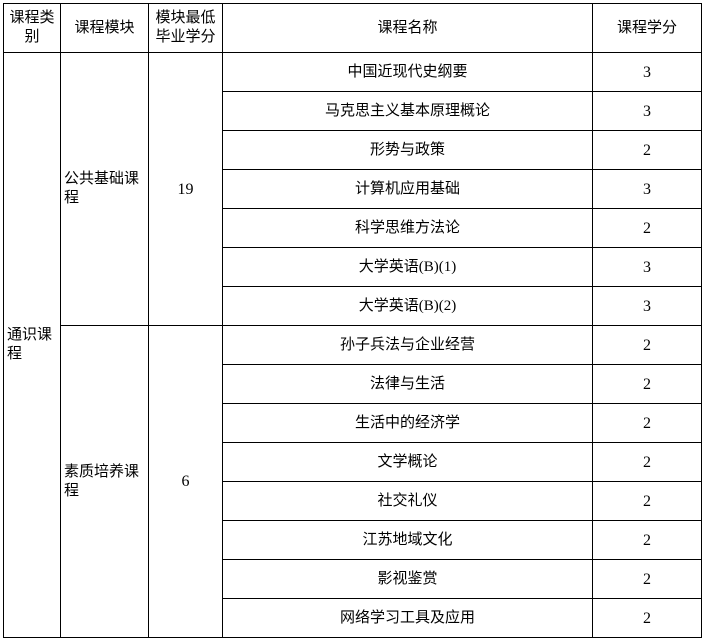 The width and height of the screenshot is (703, 644). I want to click on table-row: 社交礼仪 2, so click(353, 501).